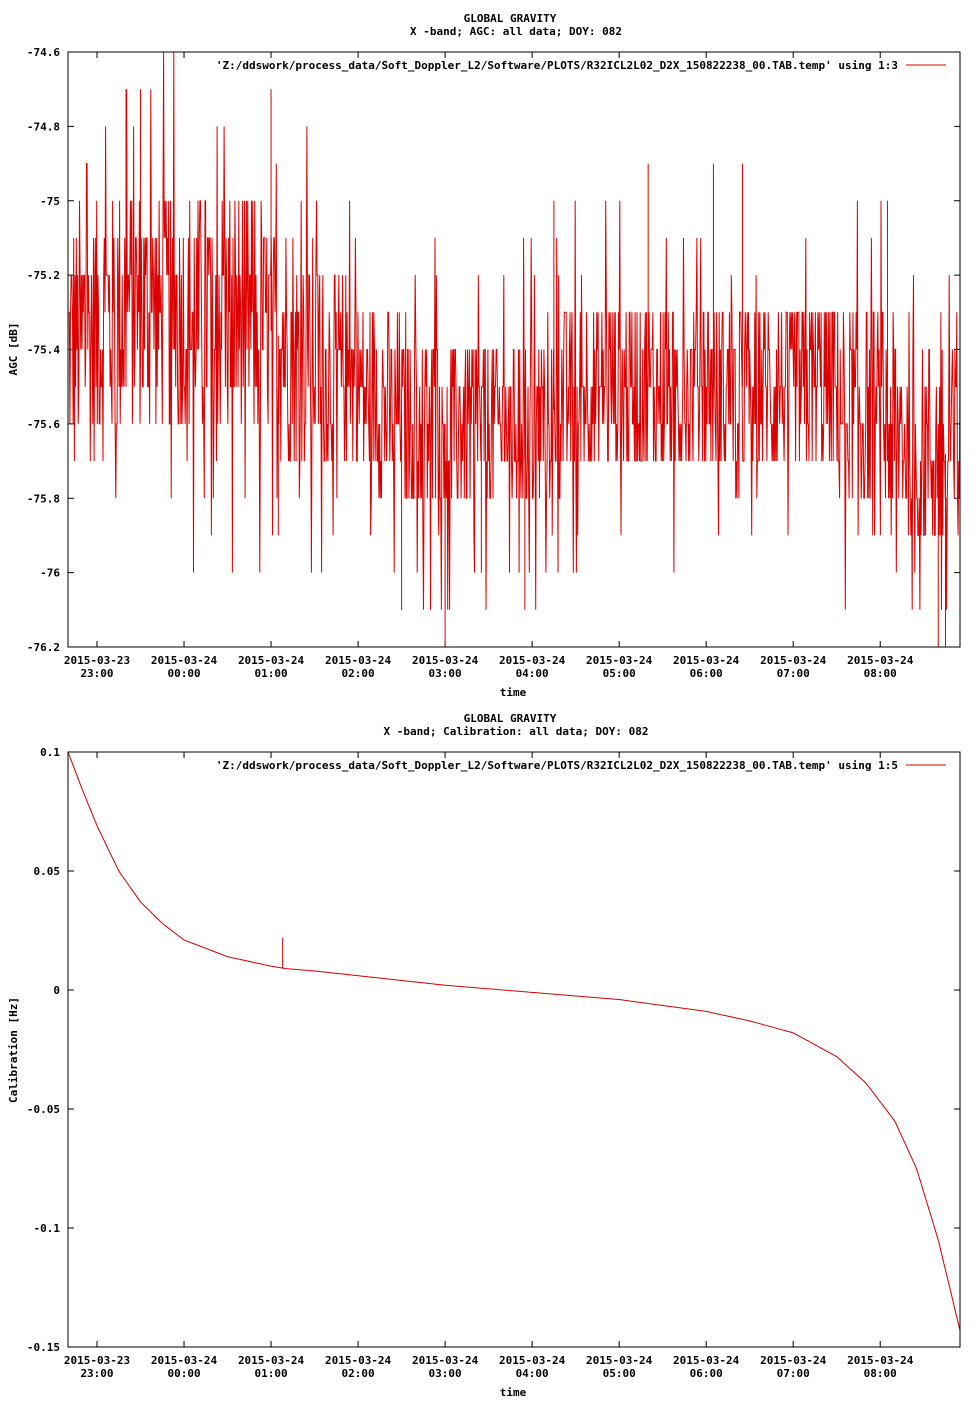  I want to click on y-tick-label: -0.05, so click(43, 1109).